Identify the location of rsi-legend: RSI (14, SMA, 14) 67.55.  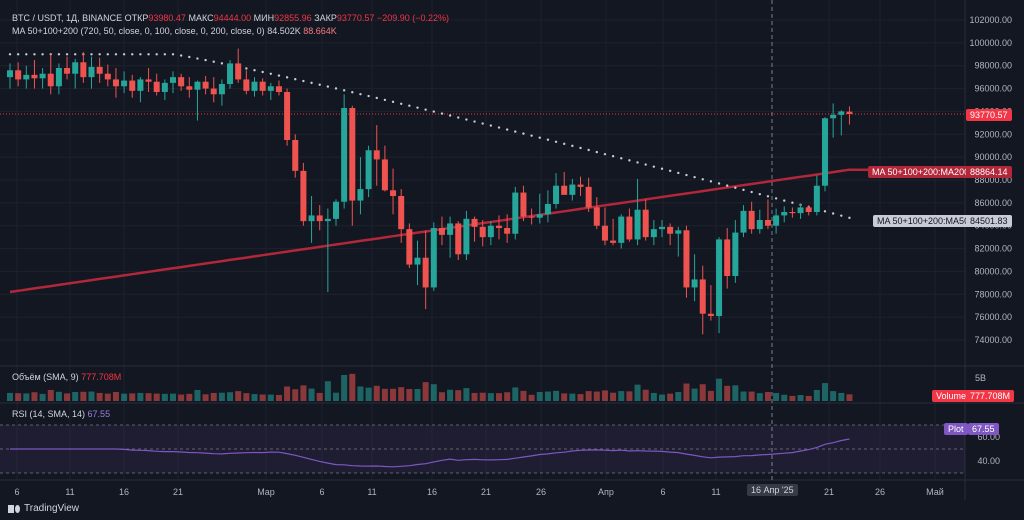
(61, 414).